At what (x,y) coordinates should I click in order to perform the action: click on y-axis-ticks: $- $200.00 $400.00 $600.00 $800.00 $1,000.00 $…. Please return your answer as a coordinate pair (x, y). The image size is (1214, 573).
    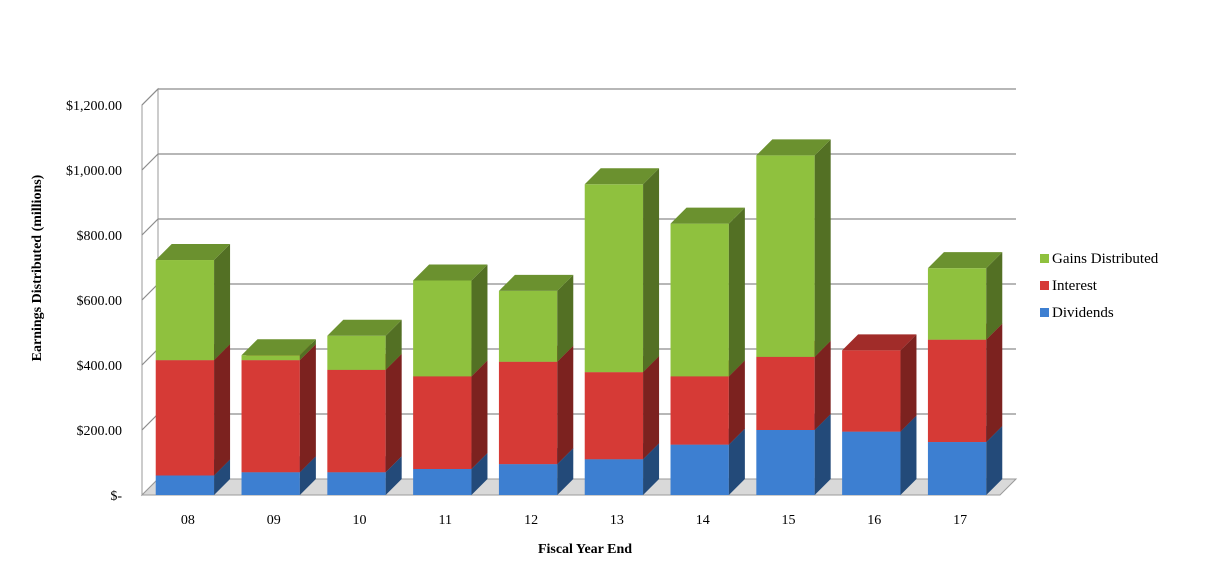
    Looking at the image, I should click on (94, 301).